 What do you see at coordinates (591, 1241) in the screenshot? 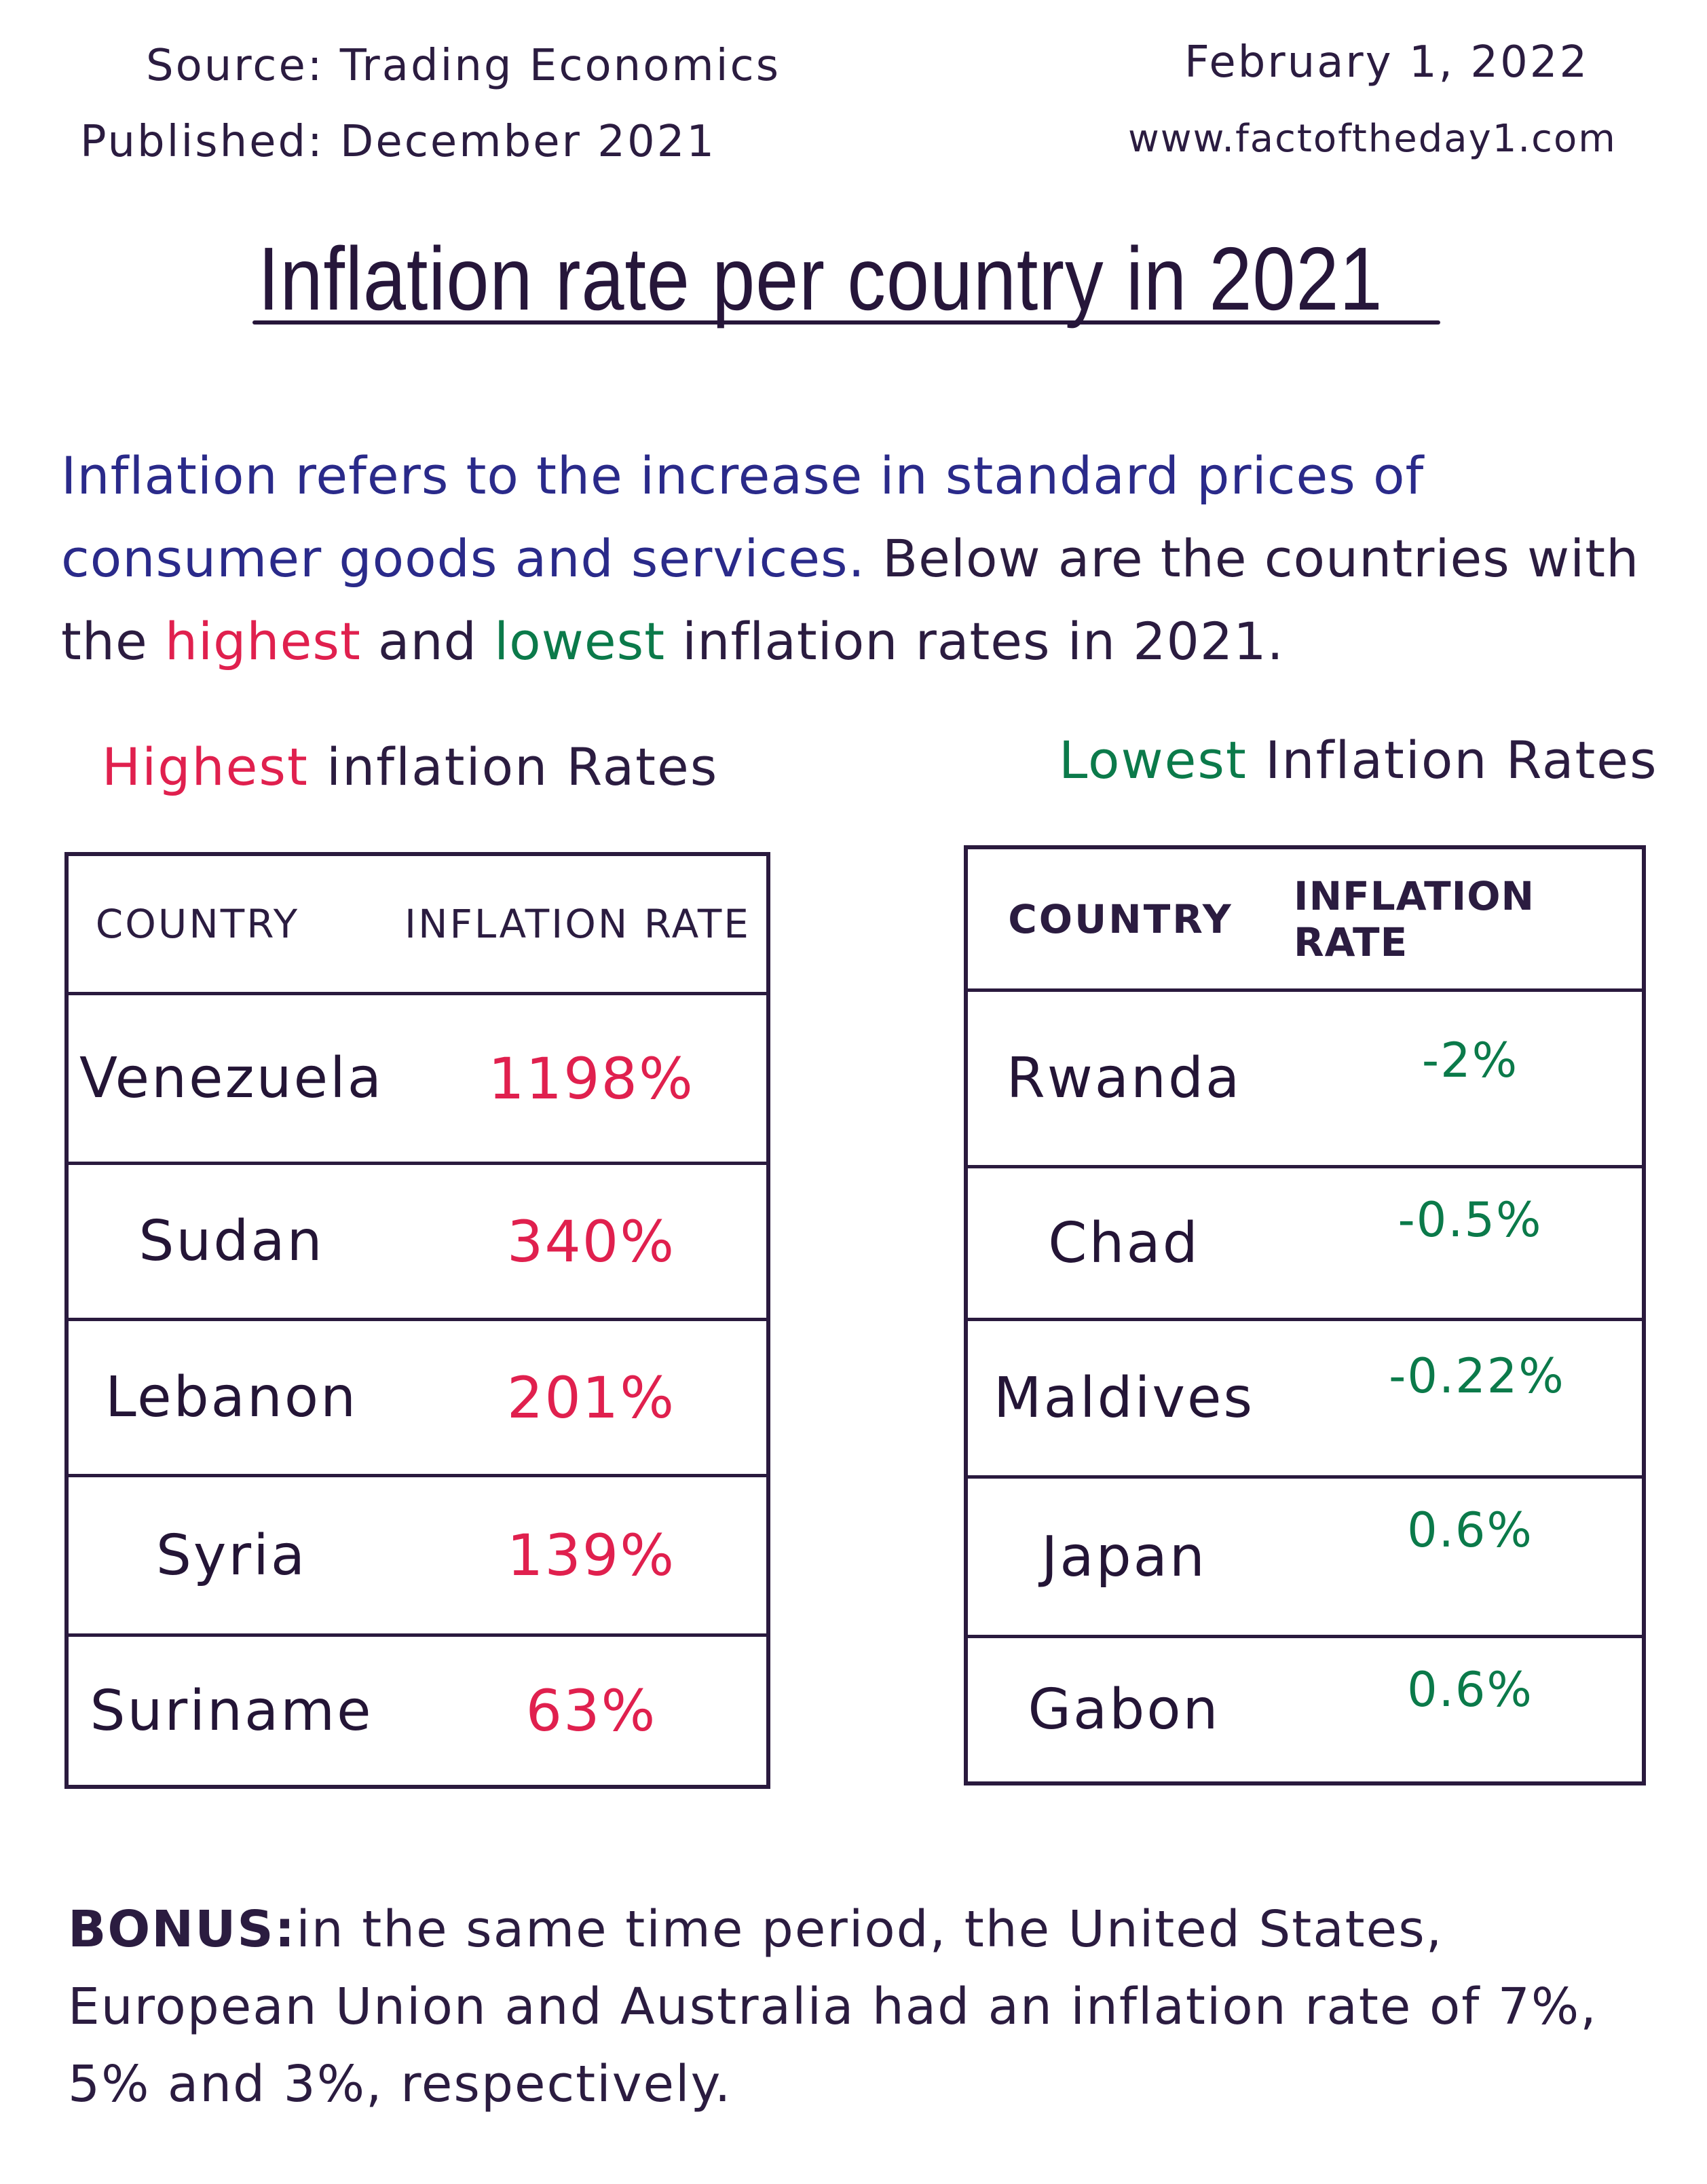
I see `rate-cell: 340%` at bounding box center [591, 1241].